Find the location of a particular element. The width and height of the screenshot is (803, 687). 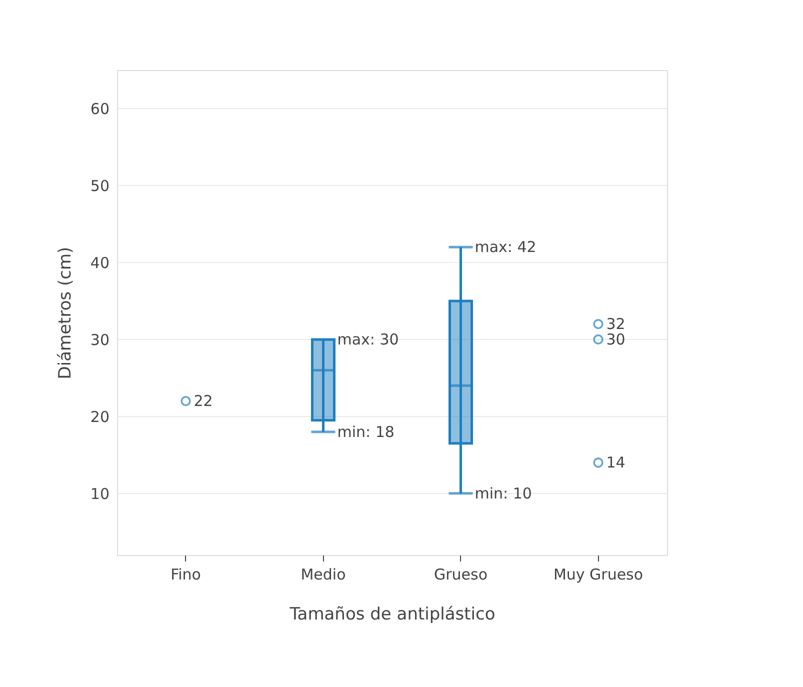

y-axis-title: Diámetros (cm) is located at coordinates (65, 313).